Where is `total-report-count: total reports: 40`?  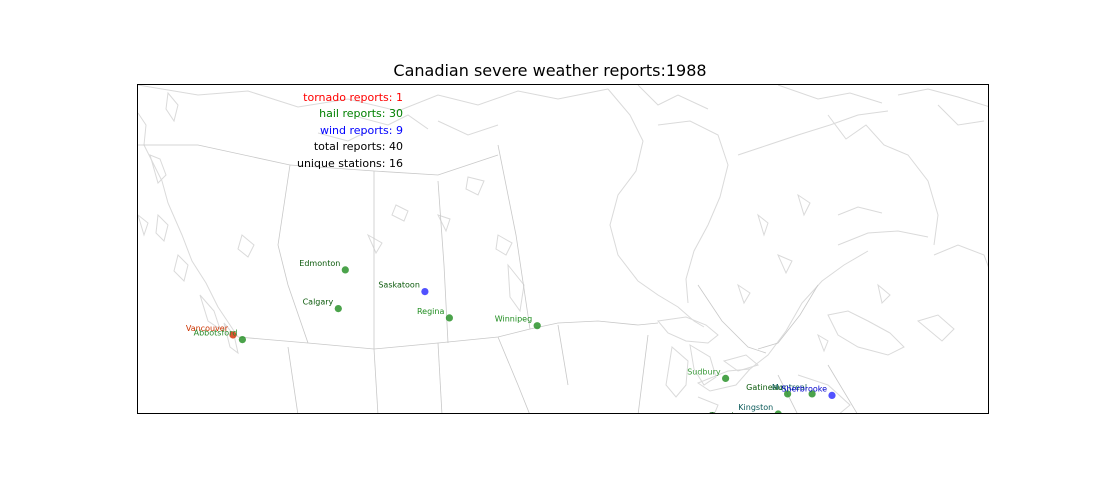
total-report-count: total reports: 40 is located at coordinates (358, 146).